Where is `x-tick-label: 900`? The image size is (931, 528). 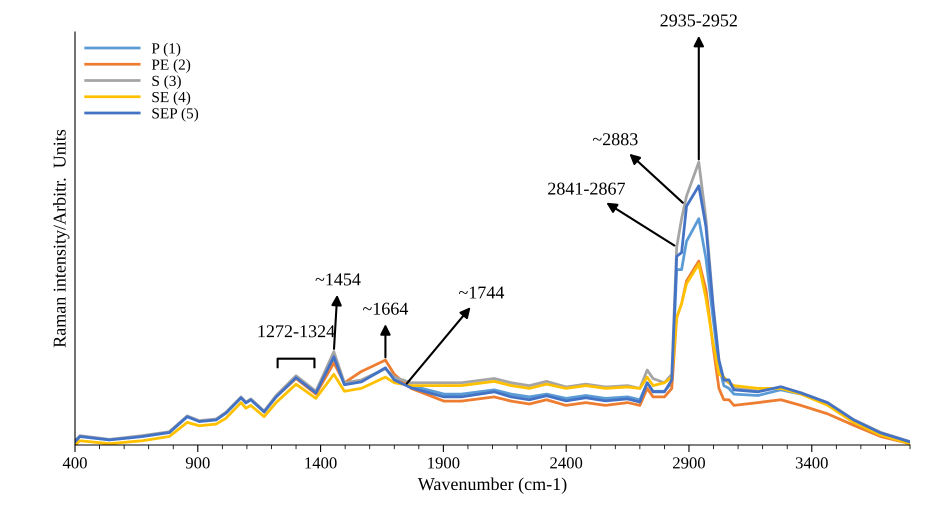
x-tick-label: 900 is located at coordinates (198, 463).